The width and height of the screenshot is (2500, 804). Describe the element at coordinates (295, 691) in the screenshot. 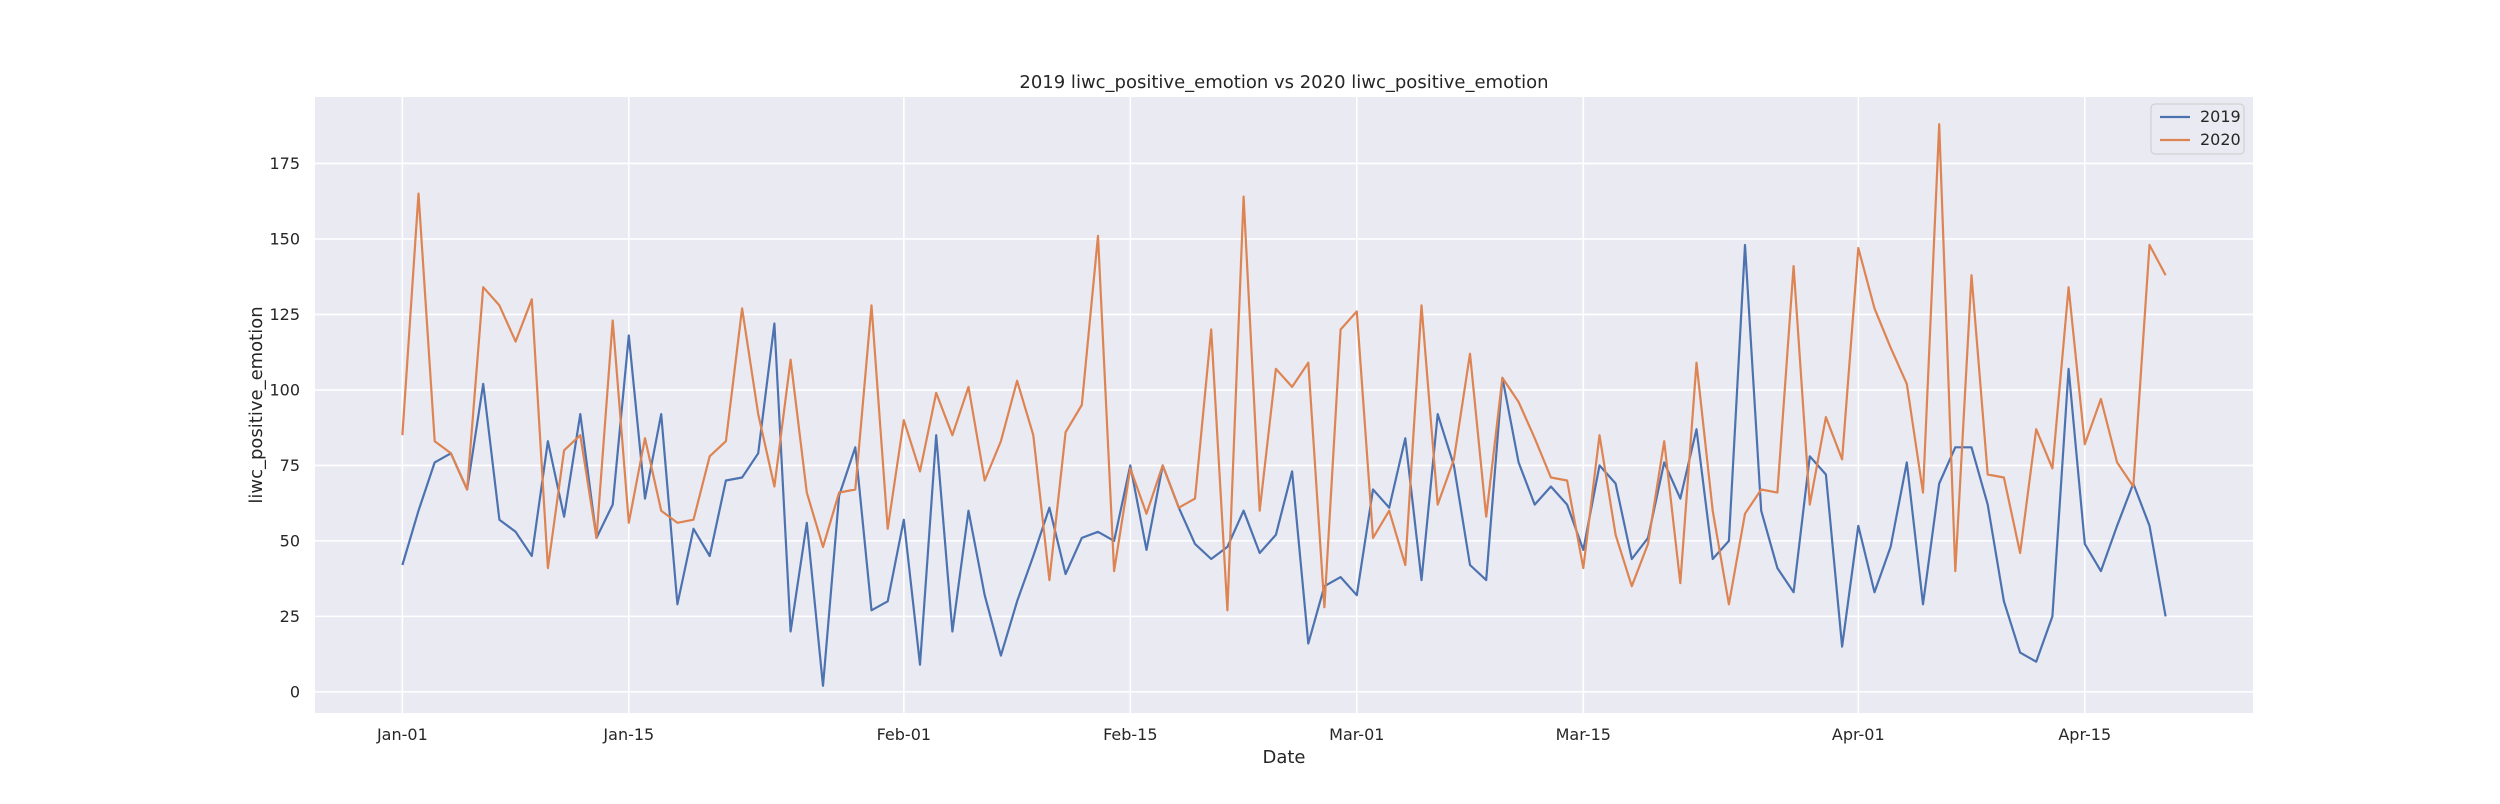

I see `y-tick-label: 0` at that location.